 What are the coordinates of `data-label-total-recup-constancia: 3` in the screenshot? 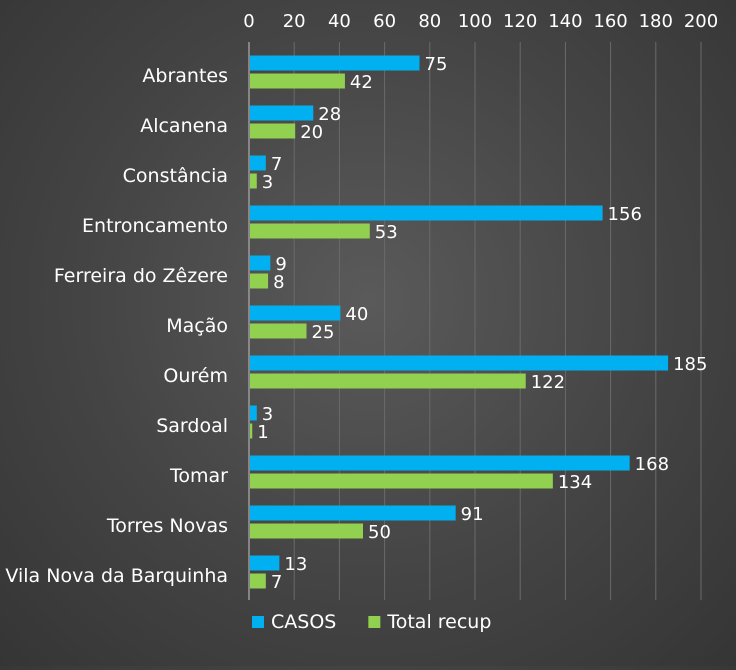 It's located at (267, 182).